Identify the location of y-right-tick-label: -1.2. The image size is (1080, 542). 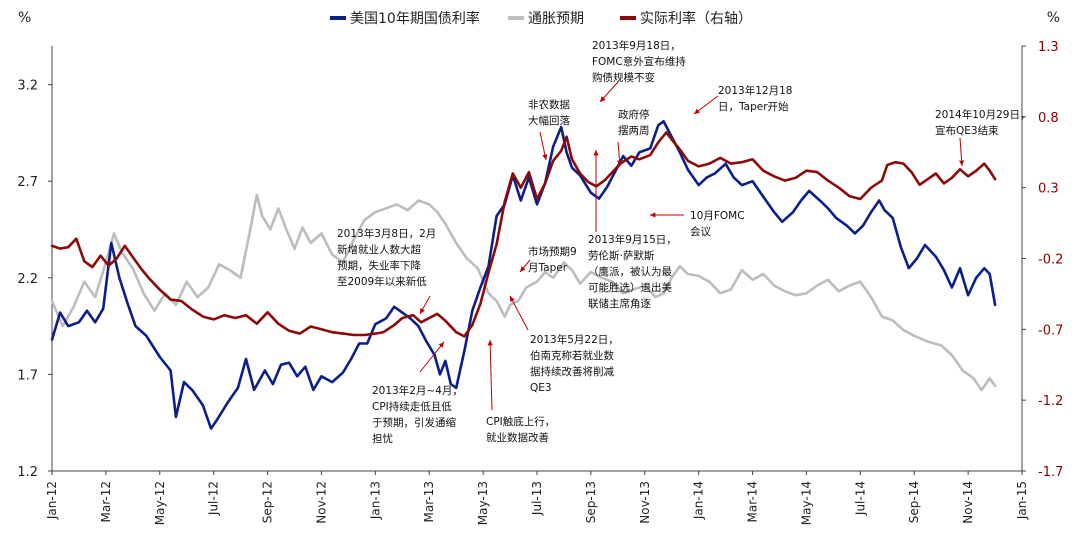
(1050, 401).